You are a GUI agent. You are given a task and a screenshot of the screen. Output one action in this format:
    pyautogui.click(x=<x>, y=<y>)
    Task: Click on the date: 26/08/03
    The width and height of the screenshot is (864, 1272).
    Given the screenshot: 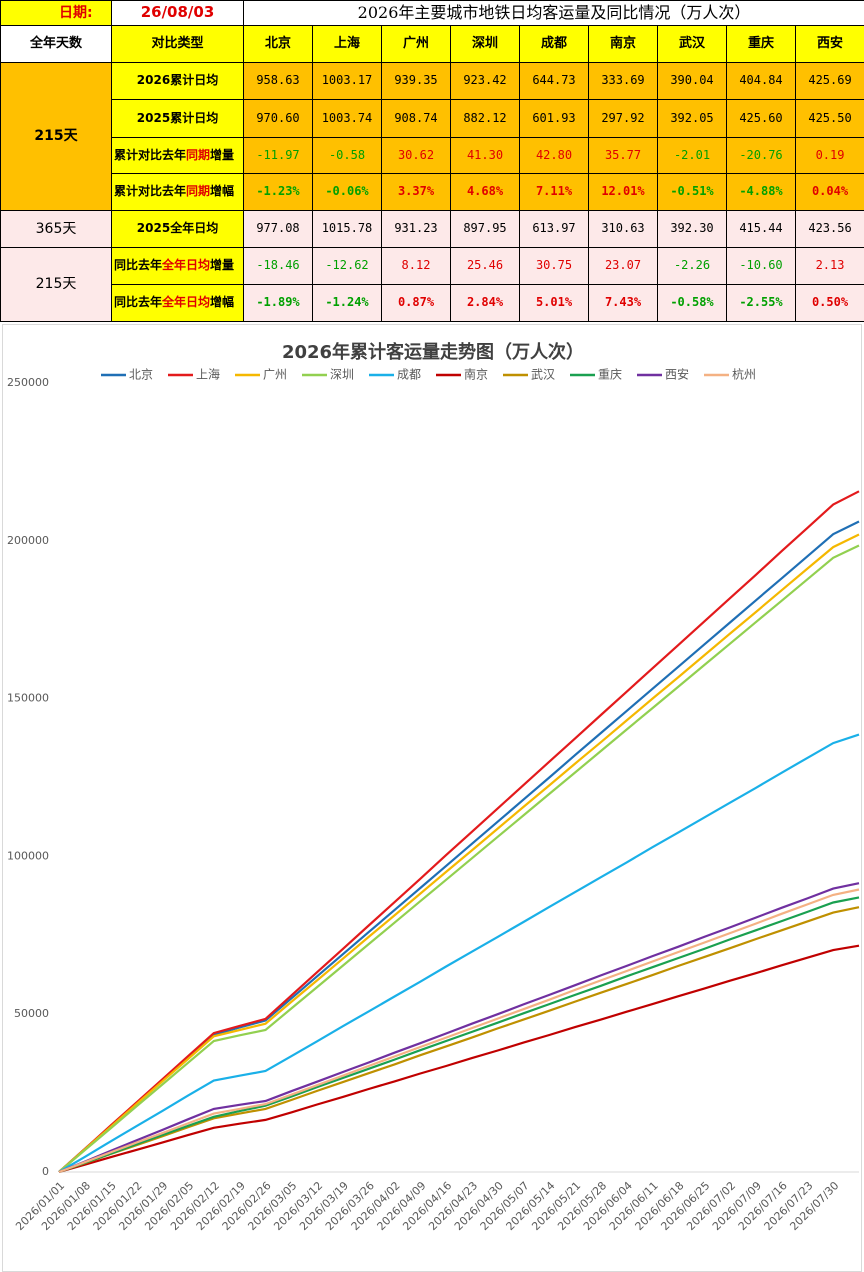 What is the action you would take?
    pyautogui.click(x=177, y=13)
    